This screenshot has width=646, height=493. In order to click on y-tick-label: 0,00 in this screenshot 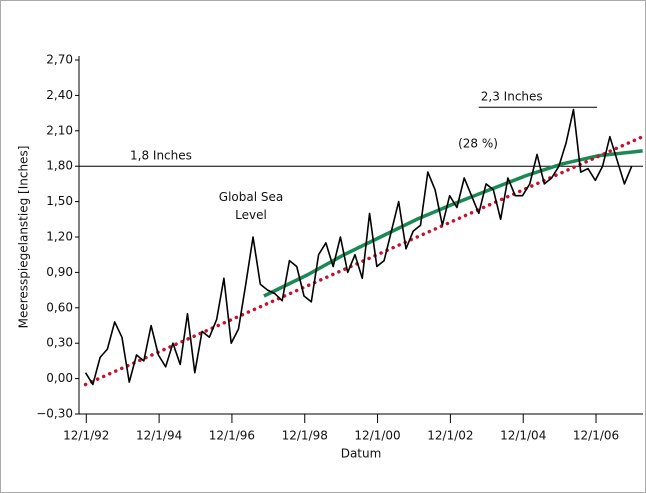, I will do `click(59, 378)`.